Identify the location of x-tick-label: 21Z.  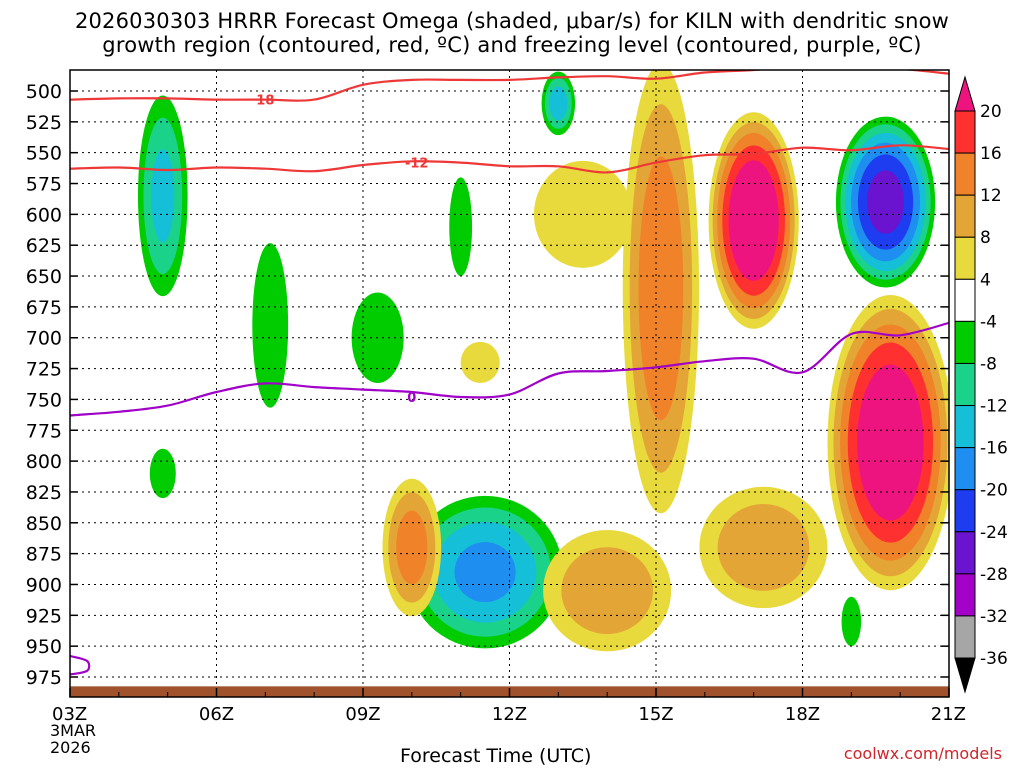
(948, 714).